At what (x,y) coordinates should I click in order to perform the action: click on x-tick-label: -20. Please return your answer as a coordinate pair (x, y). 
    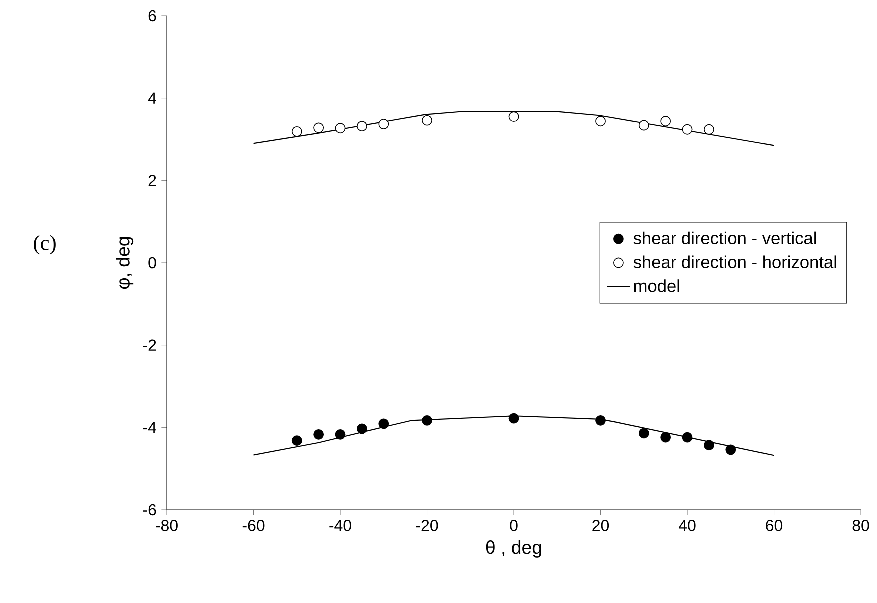
    Looking at the image, I should click on (427, 526).